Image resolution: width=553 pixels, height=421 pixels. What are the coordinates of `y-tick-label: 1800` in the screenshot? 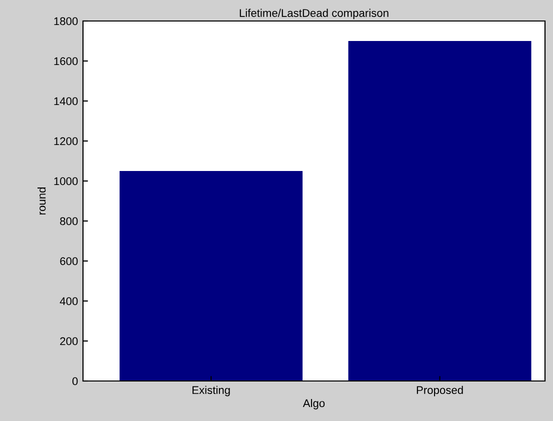 It's located at (66, 21).